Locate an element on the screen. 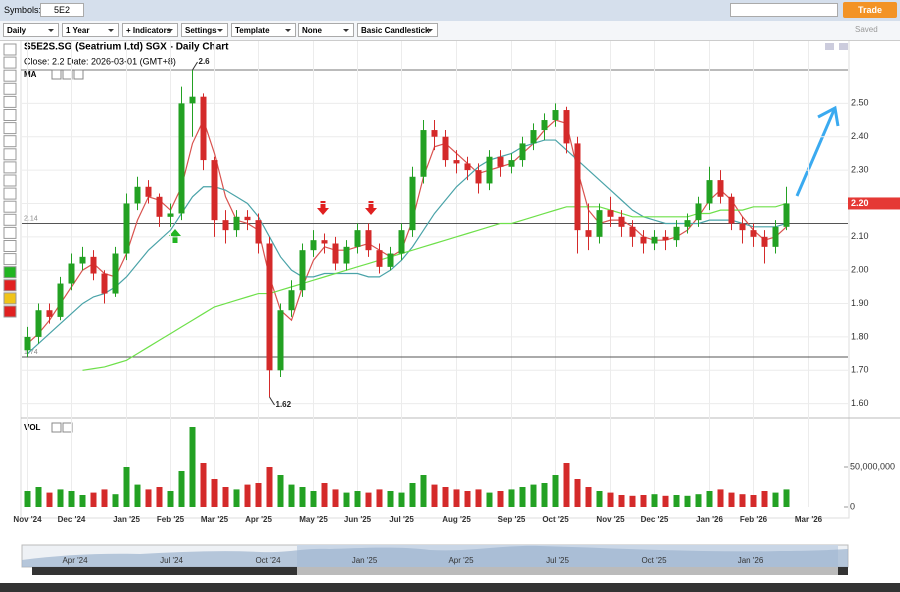  range-dropdown: 1 Year is located at coordinates (90, 30).